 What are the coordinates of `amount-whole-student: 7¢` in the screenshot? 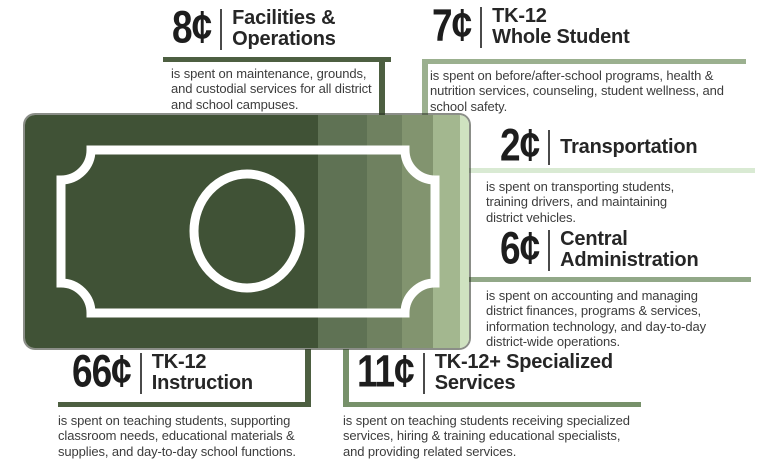 It's located at (452, 25).